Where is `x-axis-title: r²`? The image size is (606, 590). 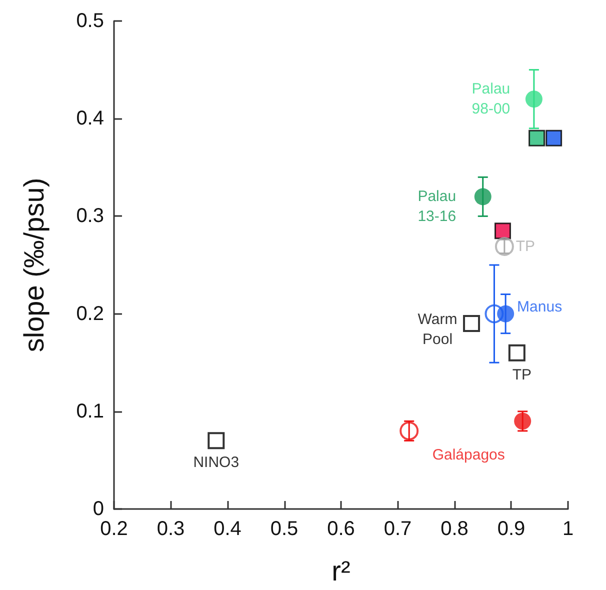
x-axis-title: r² is located at coordinates (341, 571).